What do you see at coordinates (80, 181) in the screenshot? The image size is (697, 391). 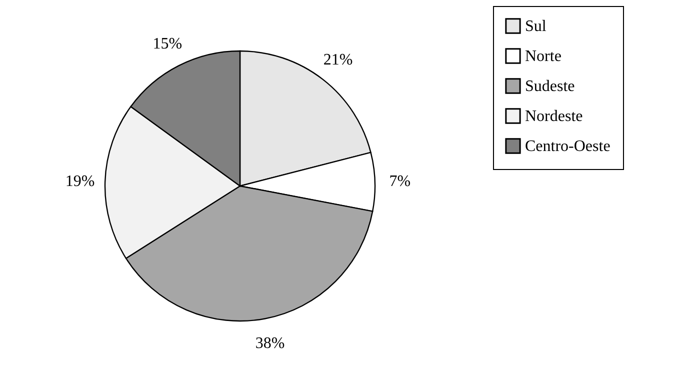 I see `data-label: 19%` at bounding box center [80, 181].